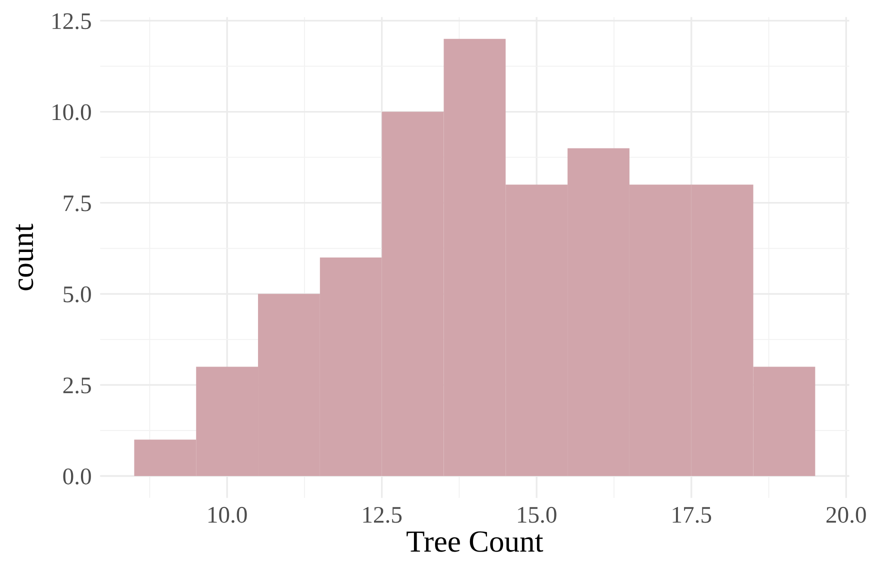 The image size is (871, 569). Describe the element at coordinates (71, 112) in the screenshot. I see `y-tick-label: 10.0` at that location.